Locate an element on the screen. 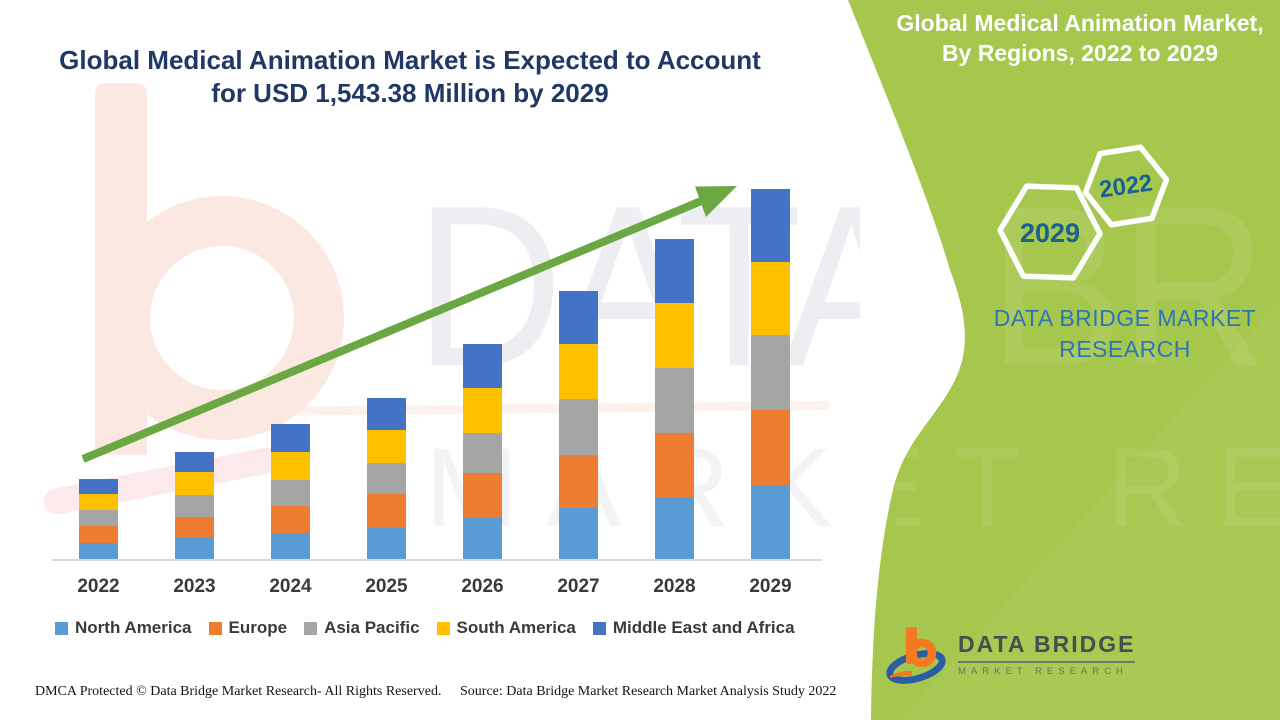 This screenshot has width=1280, height=720. legend-item-north-america: North America is located at coordinates (123, 628).